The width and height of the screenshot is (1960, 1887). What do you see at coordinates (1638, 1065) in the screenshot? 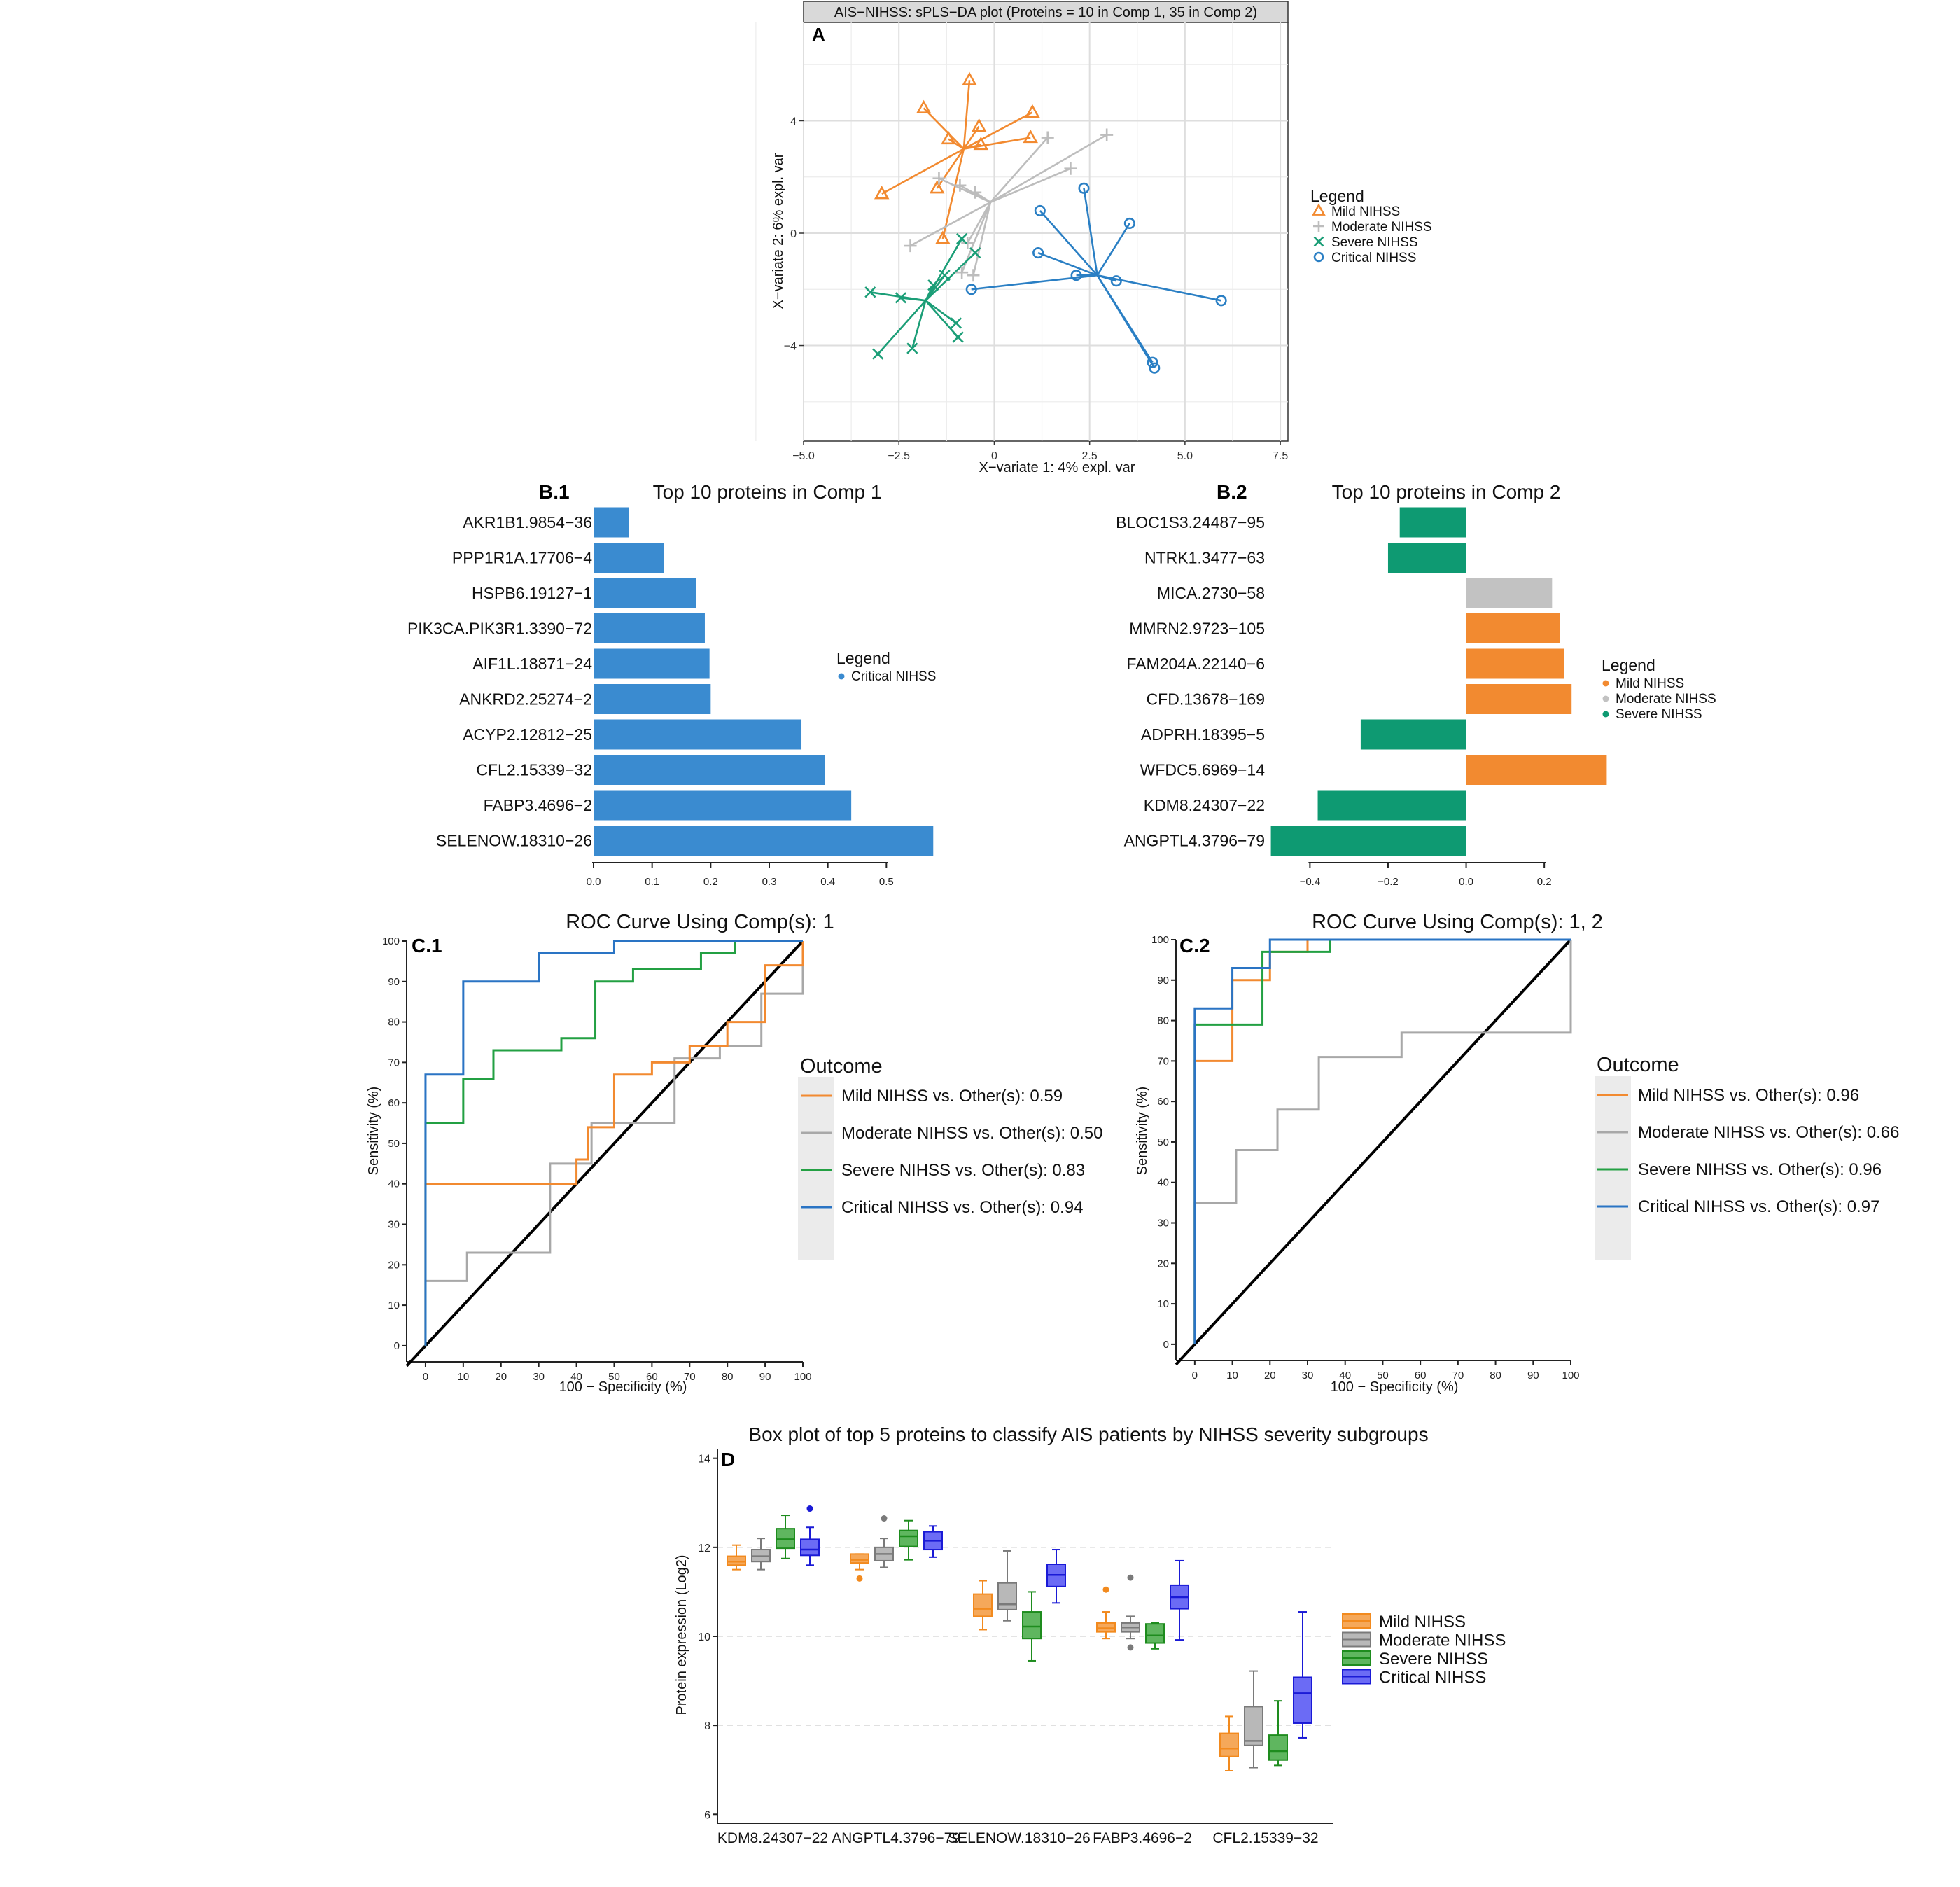
I see `panel-c2-legend-title: Outcome` at bounding box center [1638, 1065].